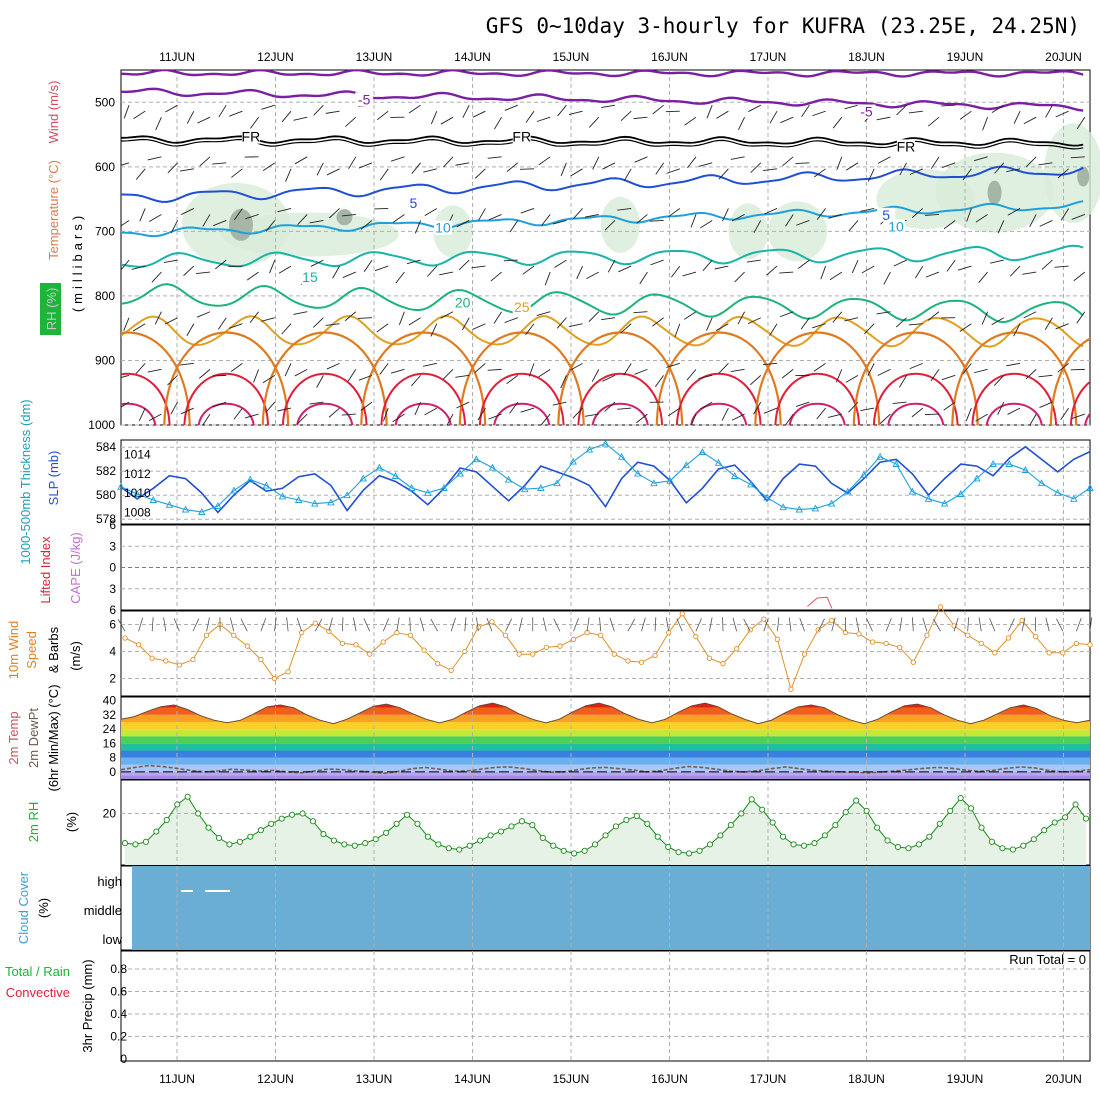 This screenshot has height=1100, width=1100. What do you see at coordinates (118, 1037) in the screenshot?
I see `precip-tick: 0.2` at bounding box center [118, 1037].